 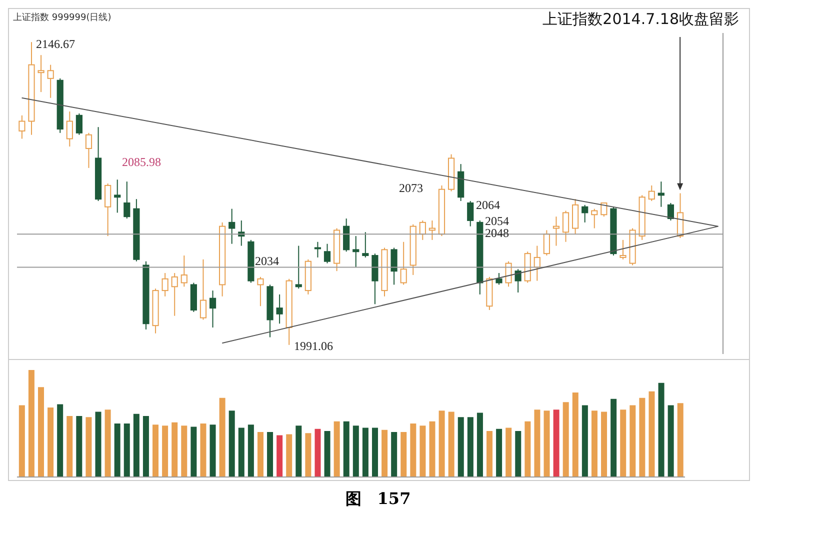 What do you see at coordinates (267, 261) in the screenshot?
I see `annotation: 2034` at bounding box center [267, 261].